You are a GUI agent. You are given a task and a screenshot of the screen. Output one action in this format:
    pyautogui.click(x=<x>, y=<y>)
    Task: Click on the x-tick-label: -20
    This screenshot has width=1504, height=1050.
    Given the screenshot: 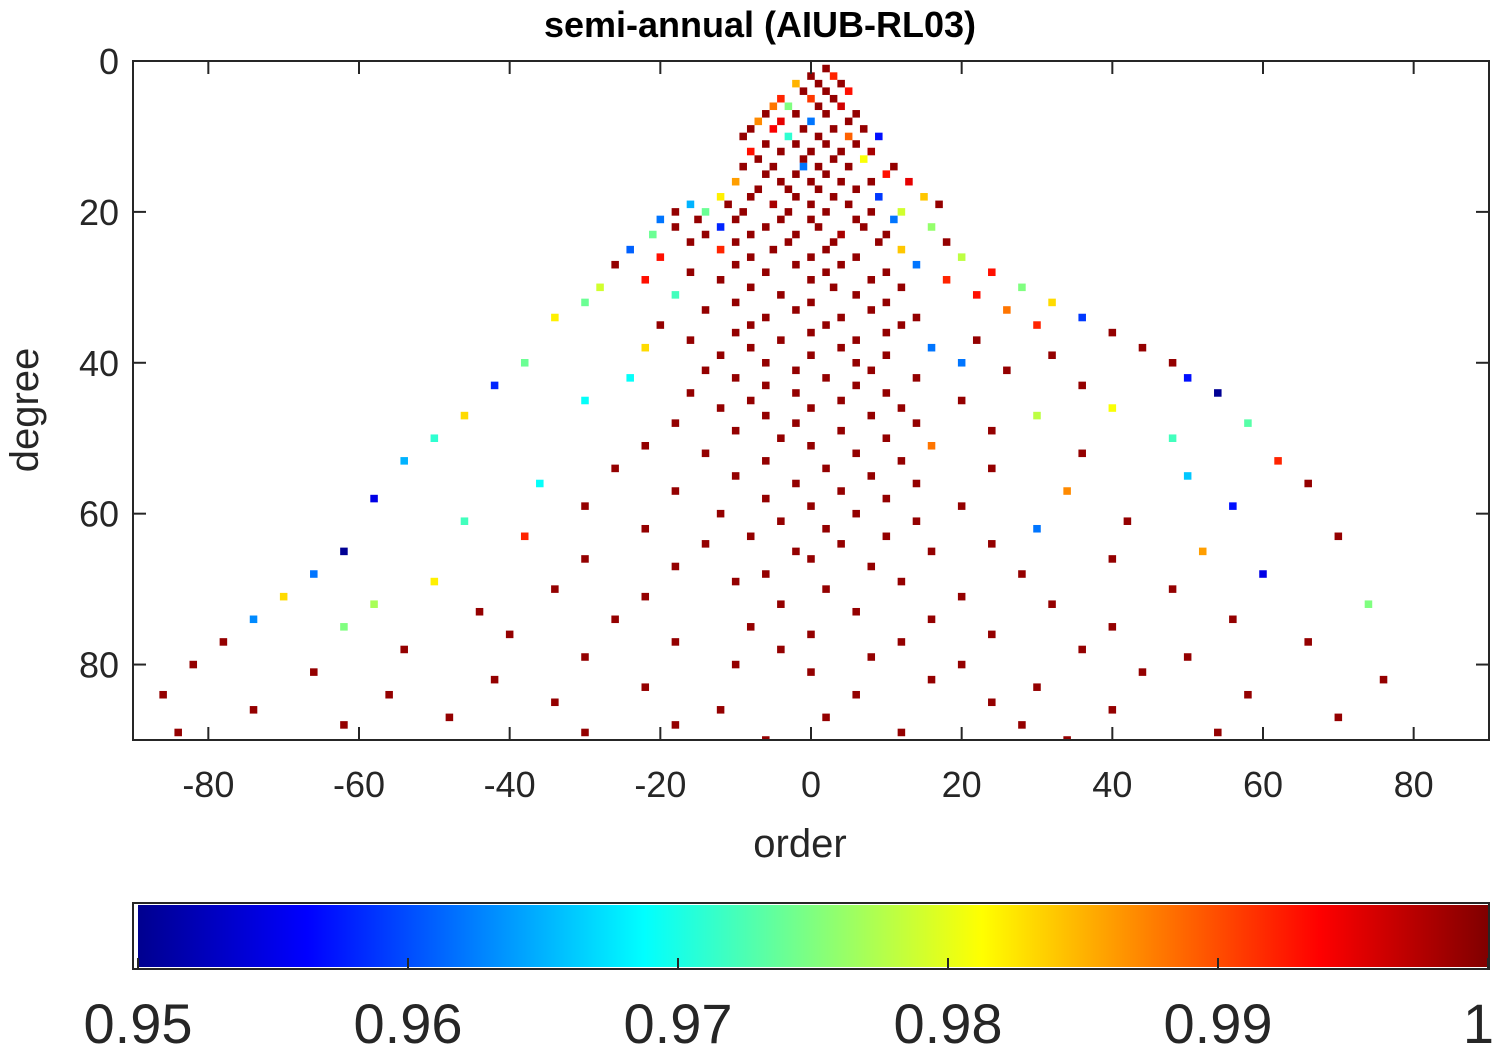 What is the action you would take?
    pyautogui.click(x=660, y=784)
    